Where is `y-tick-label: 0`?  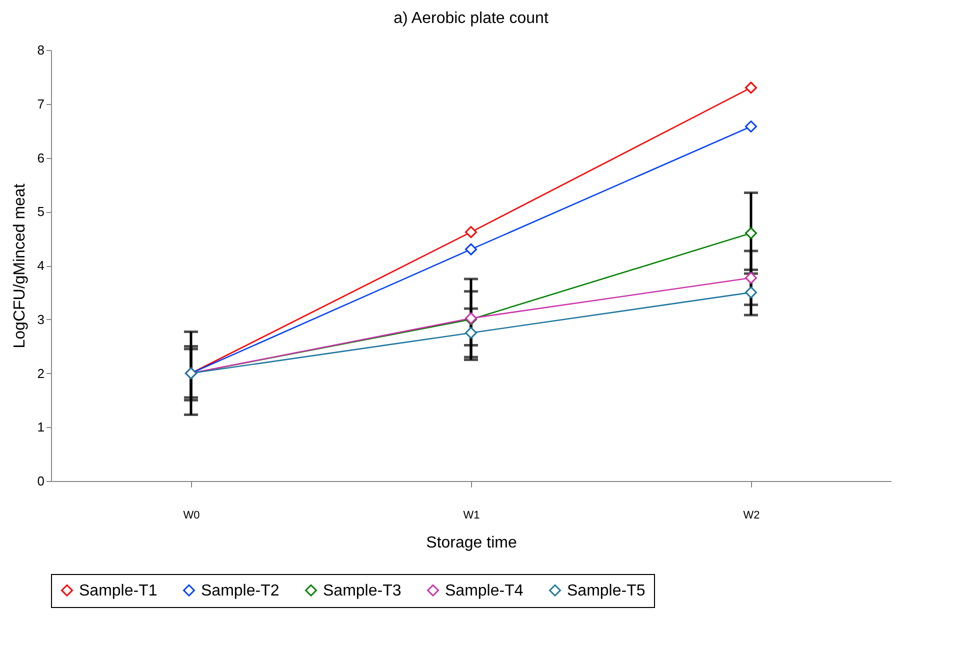 y-tick-label: 0 is located at coordinates (40, 481).